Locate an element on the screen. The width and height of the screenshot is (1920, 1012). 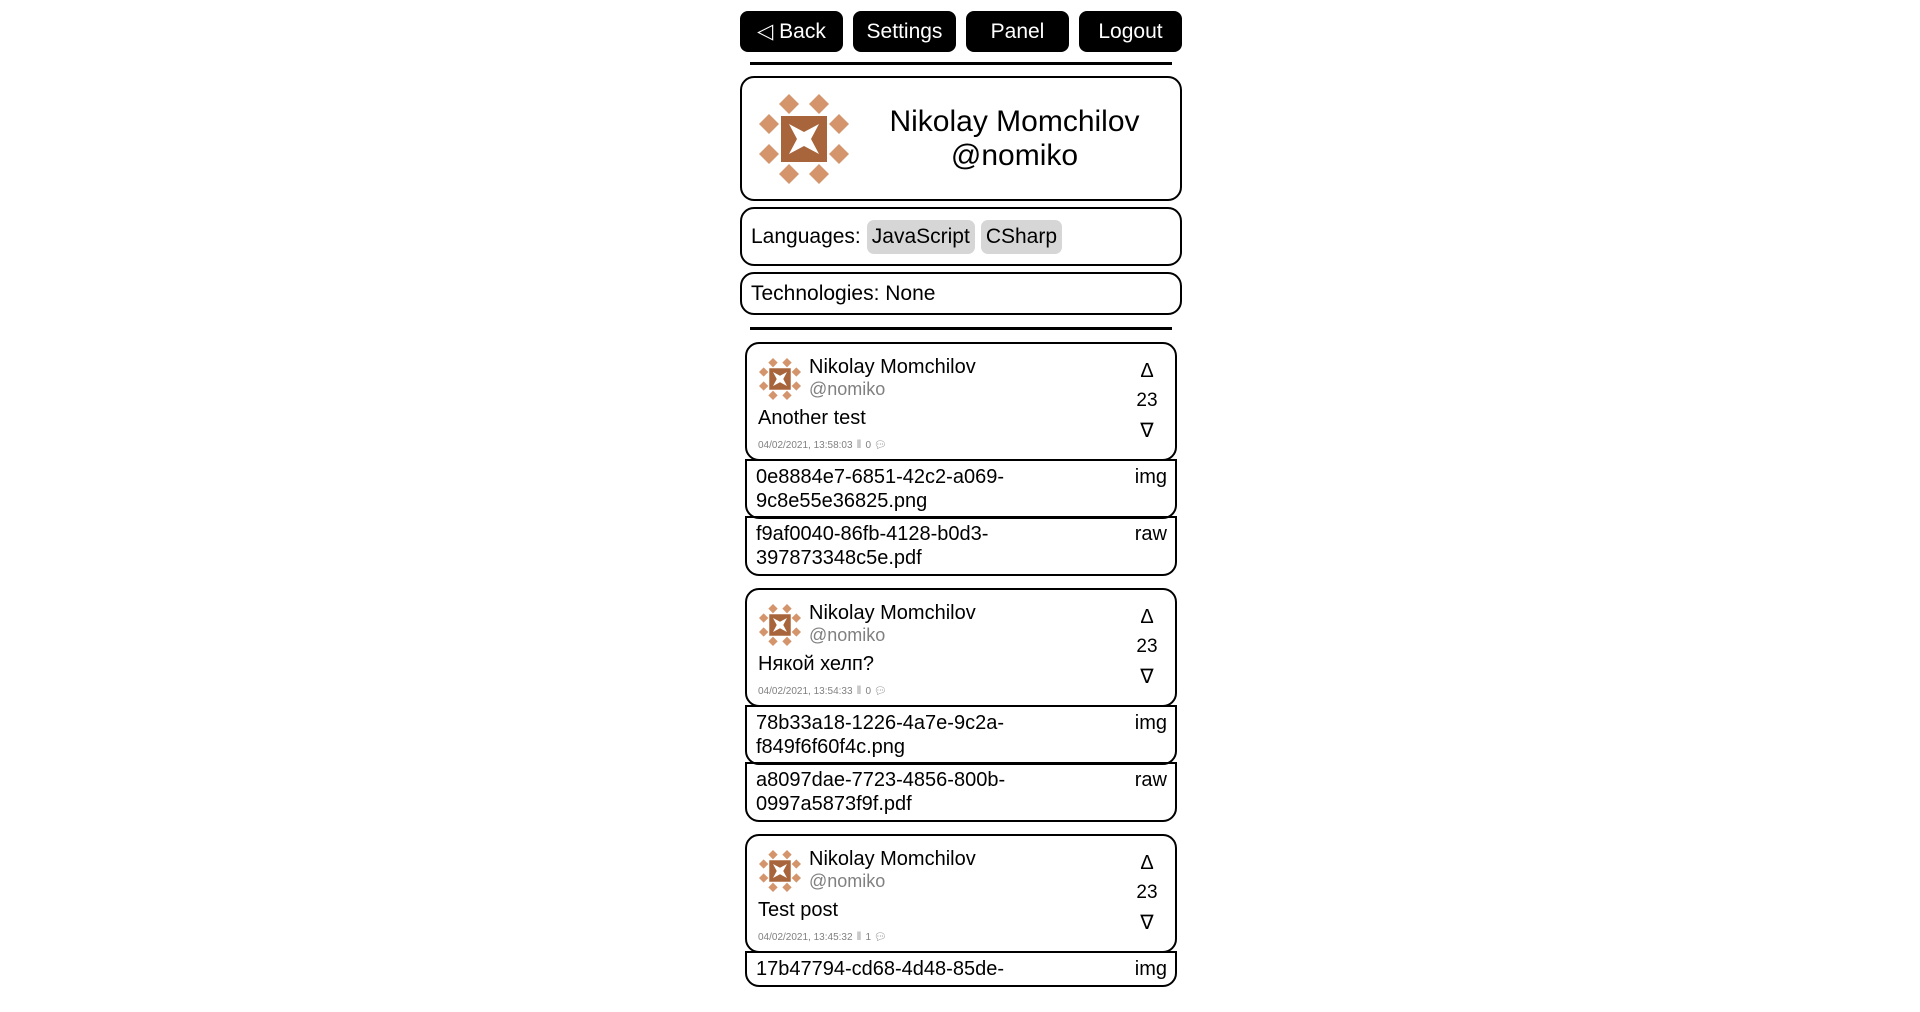
post-text: Някой хелп? is located at coordinates (816, 664).